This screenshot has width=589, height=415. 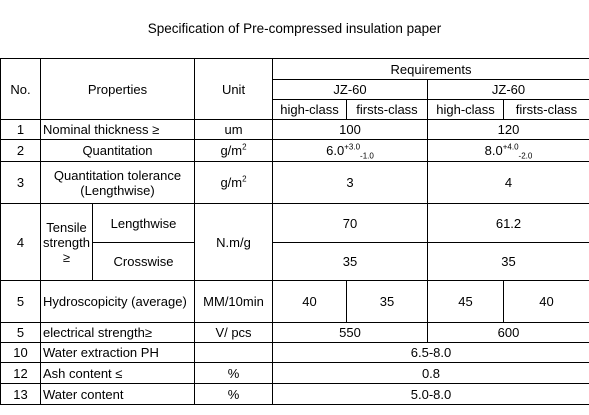 I want to click on table-row: 10 Water extraction PH 6.5-8.0, so click(x=294, y=352).